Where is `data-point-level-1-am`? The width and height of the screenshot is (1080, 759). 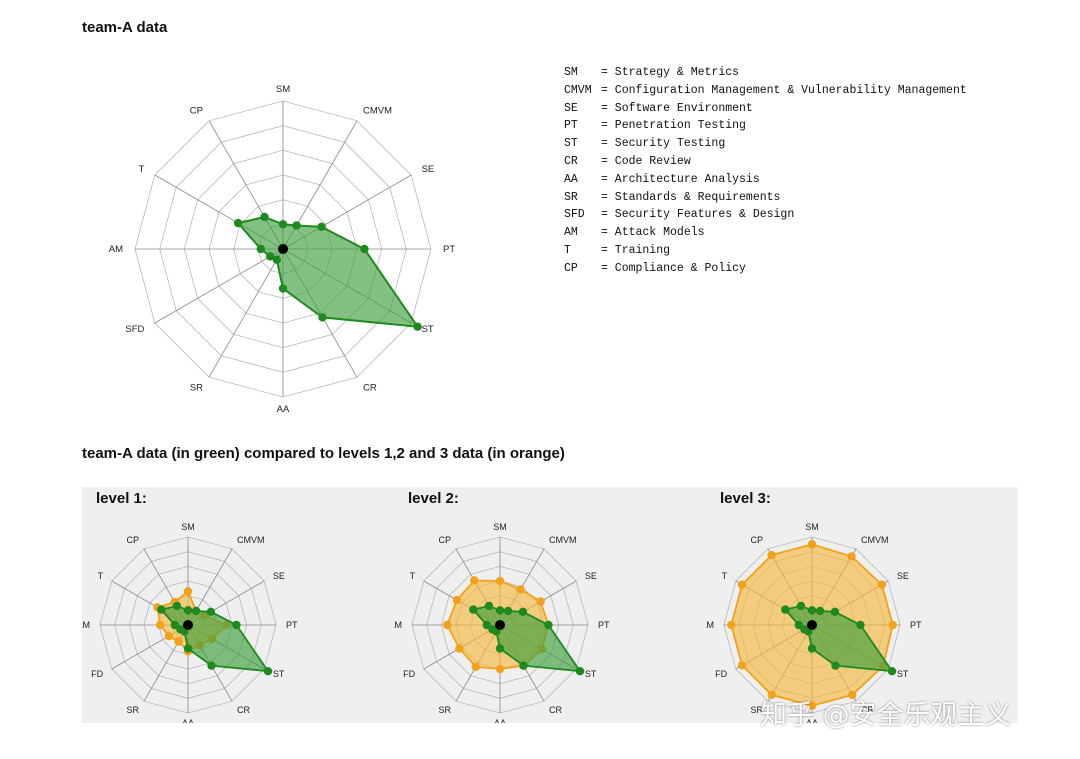 data-point-level-1-am is located at coordinates (160, 625).